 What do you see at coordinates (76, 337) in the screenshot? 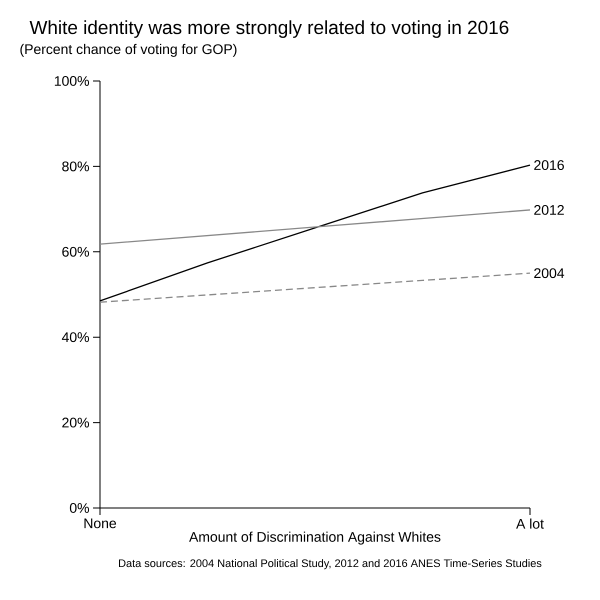
I see `y-tick-label: 40%` at bounding box center [76, 337].